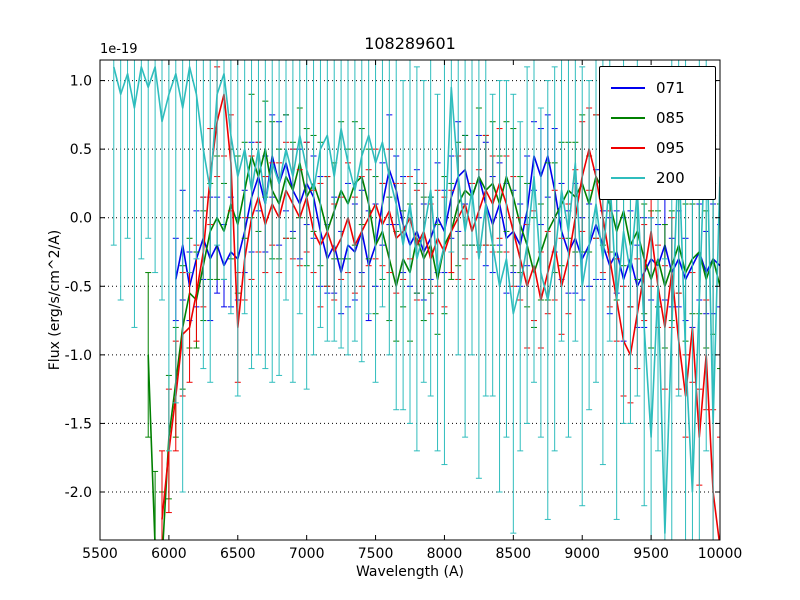 This screenshot has height=600, width=800. Describe the element at coordinates (81, 219) in the screenshot. I see `y-tick-label: 0.0` at that location.